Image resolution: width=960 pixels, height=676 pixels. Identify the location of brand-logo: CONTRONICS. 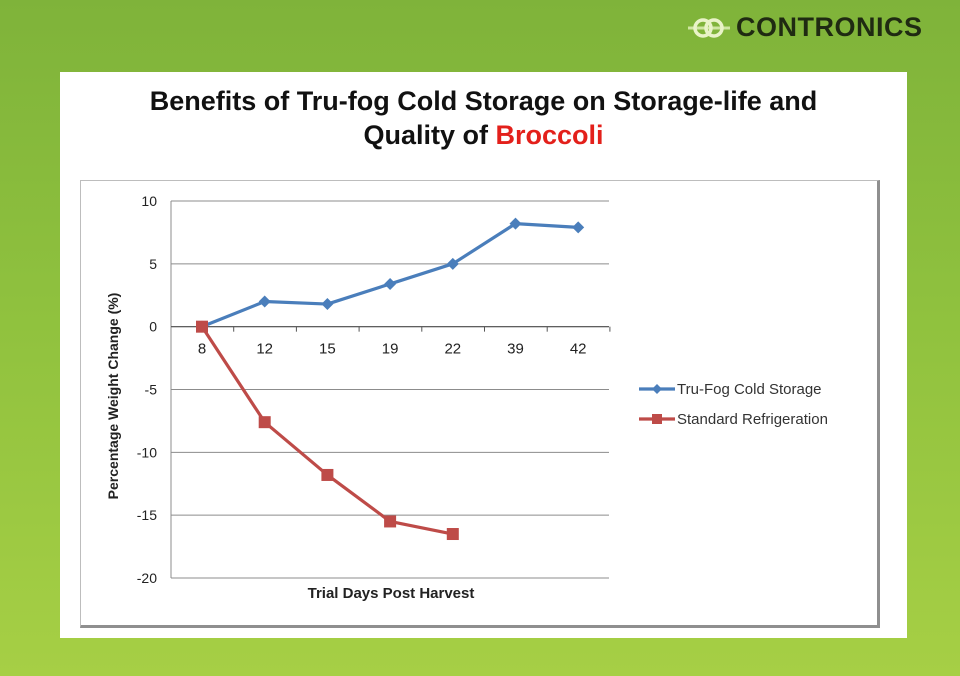
(811, 28).